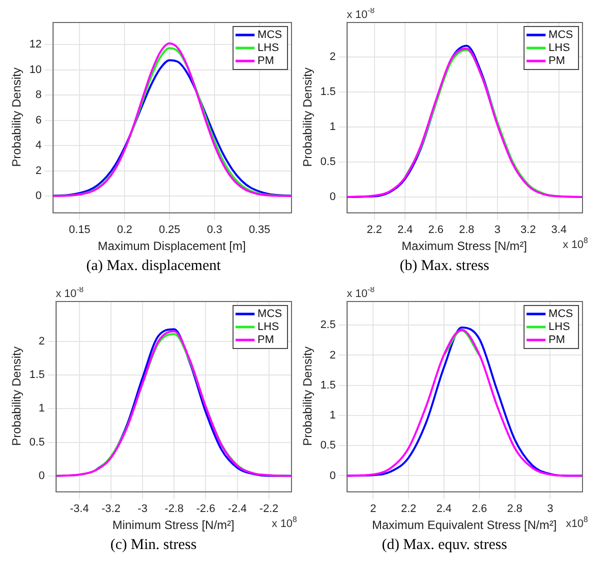  I want to click on x-tick-label: -2.6, so click(206, 509).